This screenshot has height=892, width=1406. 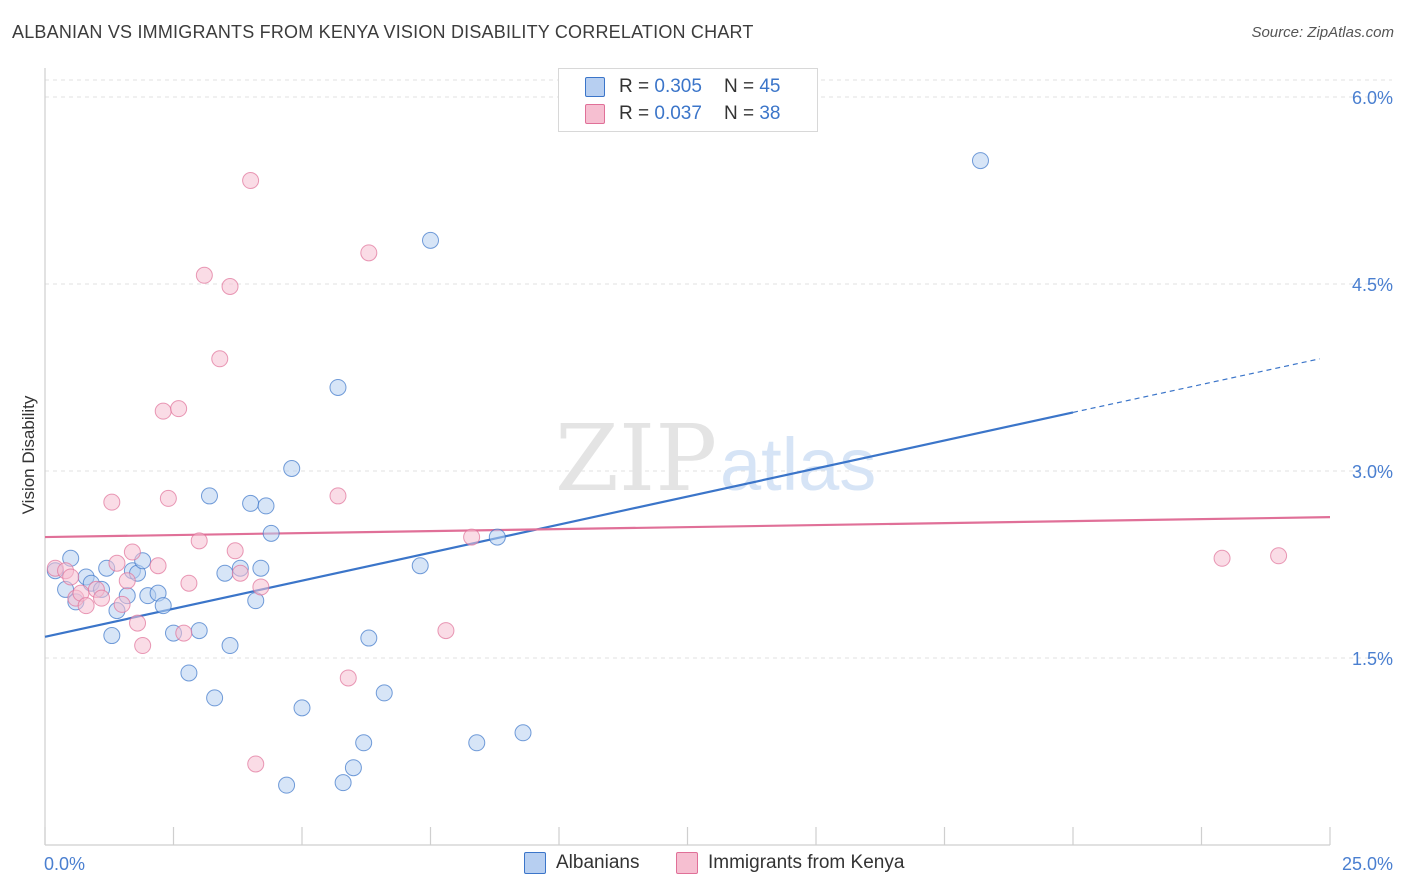 I want to click on watermark-atlas: atlas, so click(x=798, y=464).